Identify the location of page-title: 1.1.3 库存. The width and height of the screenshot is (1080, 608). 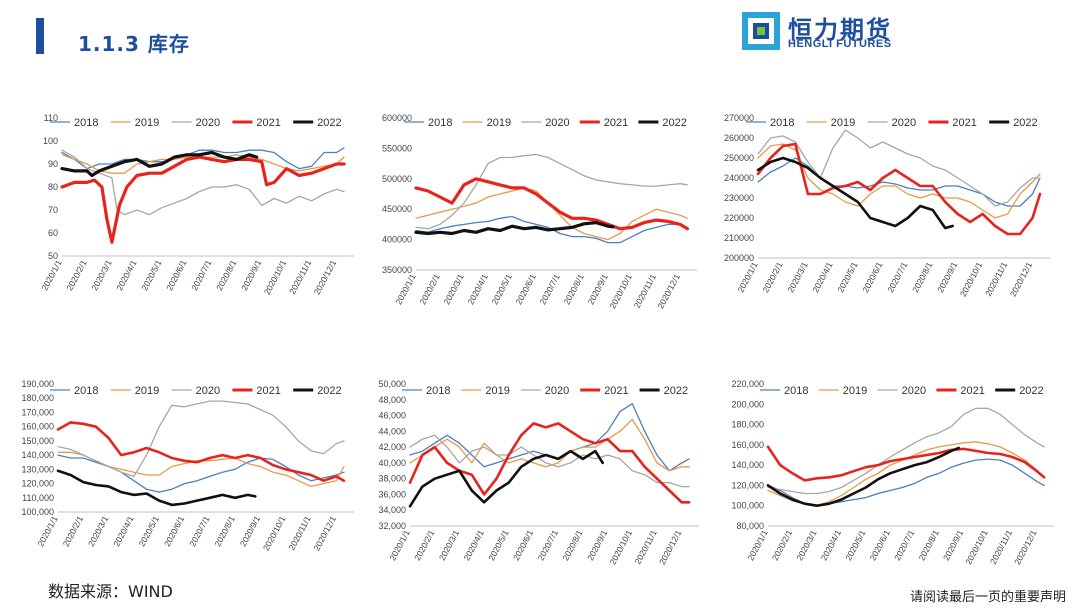
(134, 44).